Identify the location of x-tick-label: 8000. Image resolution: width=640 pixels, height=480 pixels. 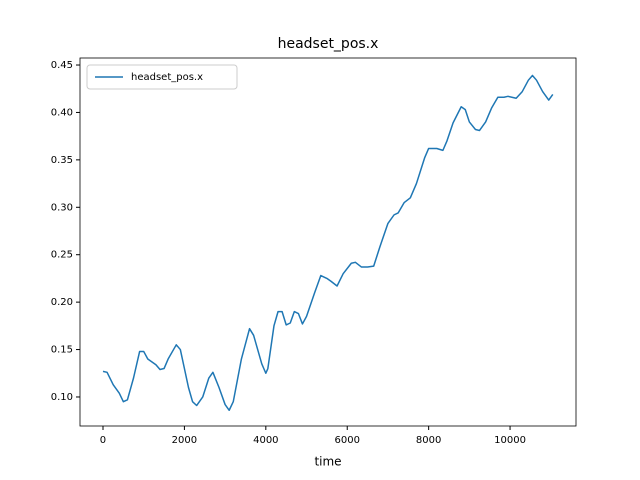
(428, 440).